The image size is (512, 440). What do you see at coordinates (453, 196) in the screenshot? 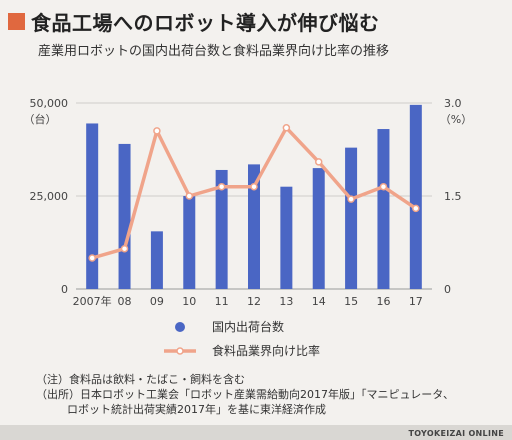
I see `right-axis-tick-label: 1.5` at bounding box center [453, 196].